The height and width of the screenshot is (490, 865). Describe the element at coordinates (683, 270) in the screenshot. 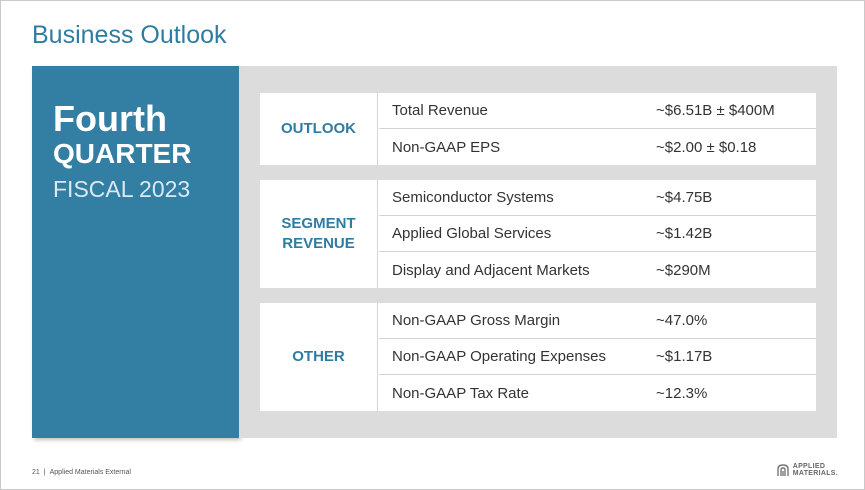

I see `row-value: ~$290M` at that location.